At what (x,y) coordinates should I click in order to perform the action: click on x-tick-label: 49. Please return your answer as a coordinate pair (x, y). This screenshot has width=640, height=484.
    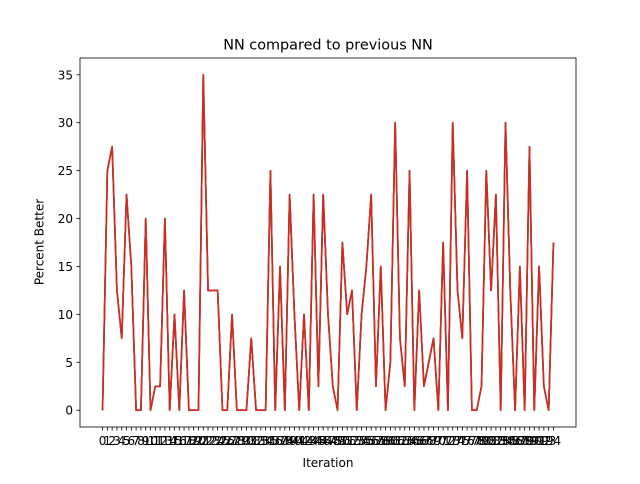
    Looking at the image, I should click on (337, 441).